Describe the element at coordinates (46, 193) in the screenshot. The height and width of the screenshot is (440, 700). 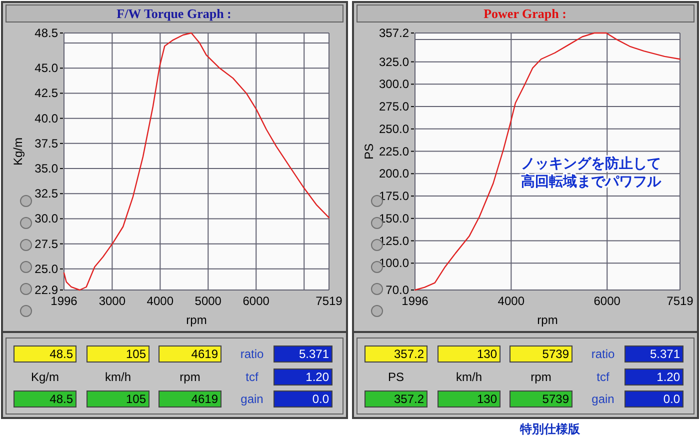
I see `y-tick-label: 32.5` at that location.